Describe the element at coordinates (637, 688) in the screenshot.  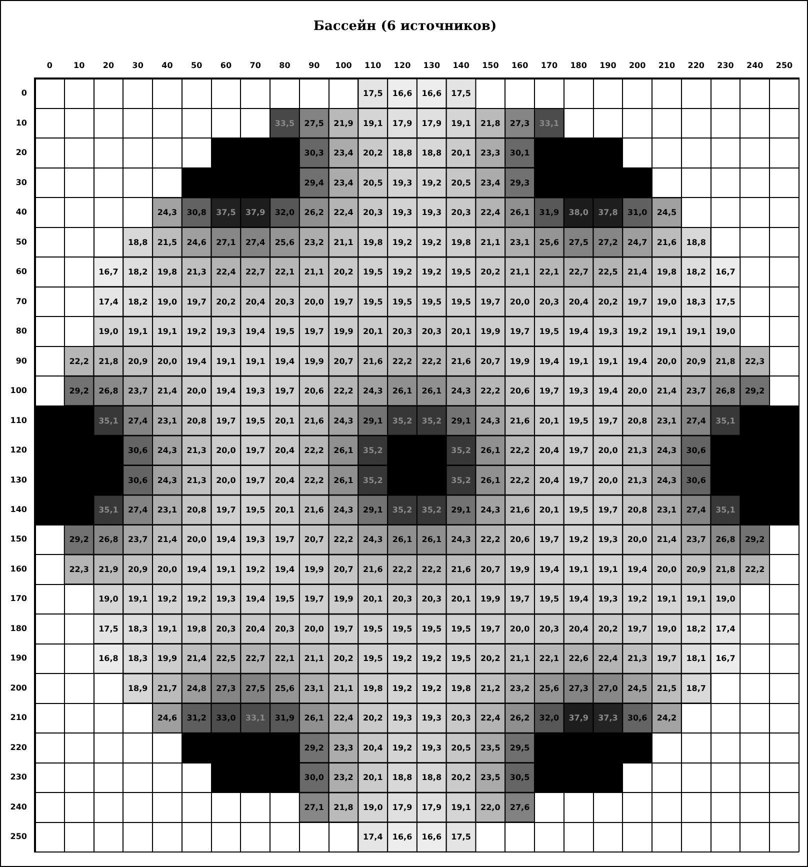
I see `data-label: 24,5` at that location.